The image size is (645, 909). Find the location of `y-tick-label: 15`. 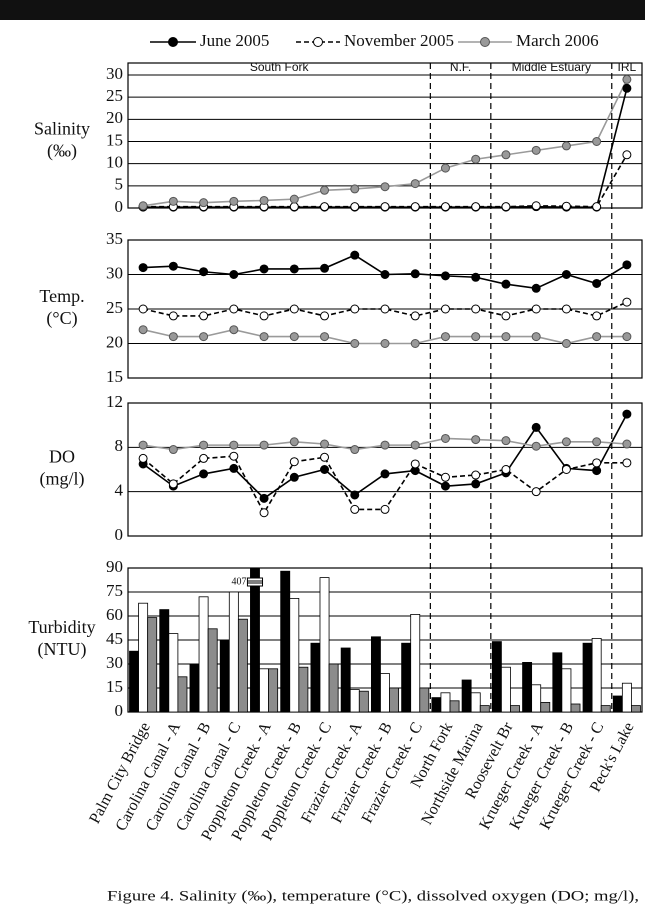

y-tick-label: 15 is located at coordinates (114, 139).